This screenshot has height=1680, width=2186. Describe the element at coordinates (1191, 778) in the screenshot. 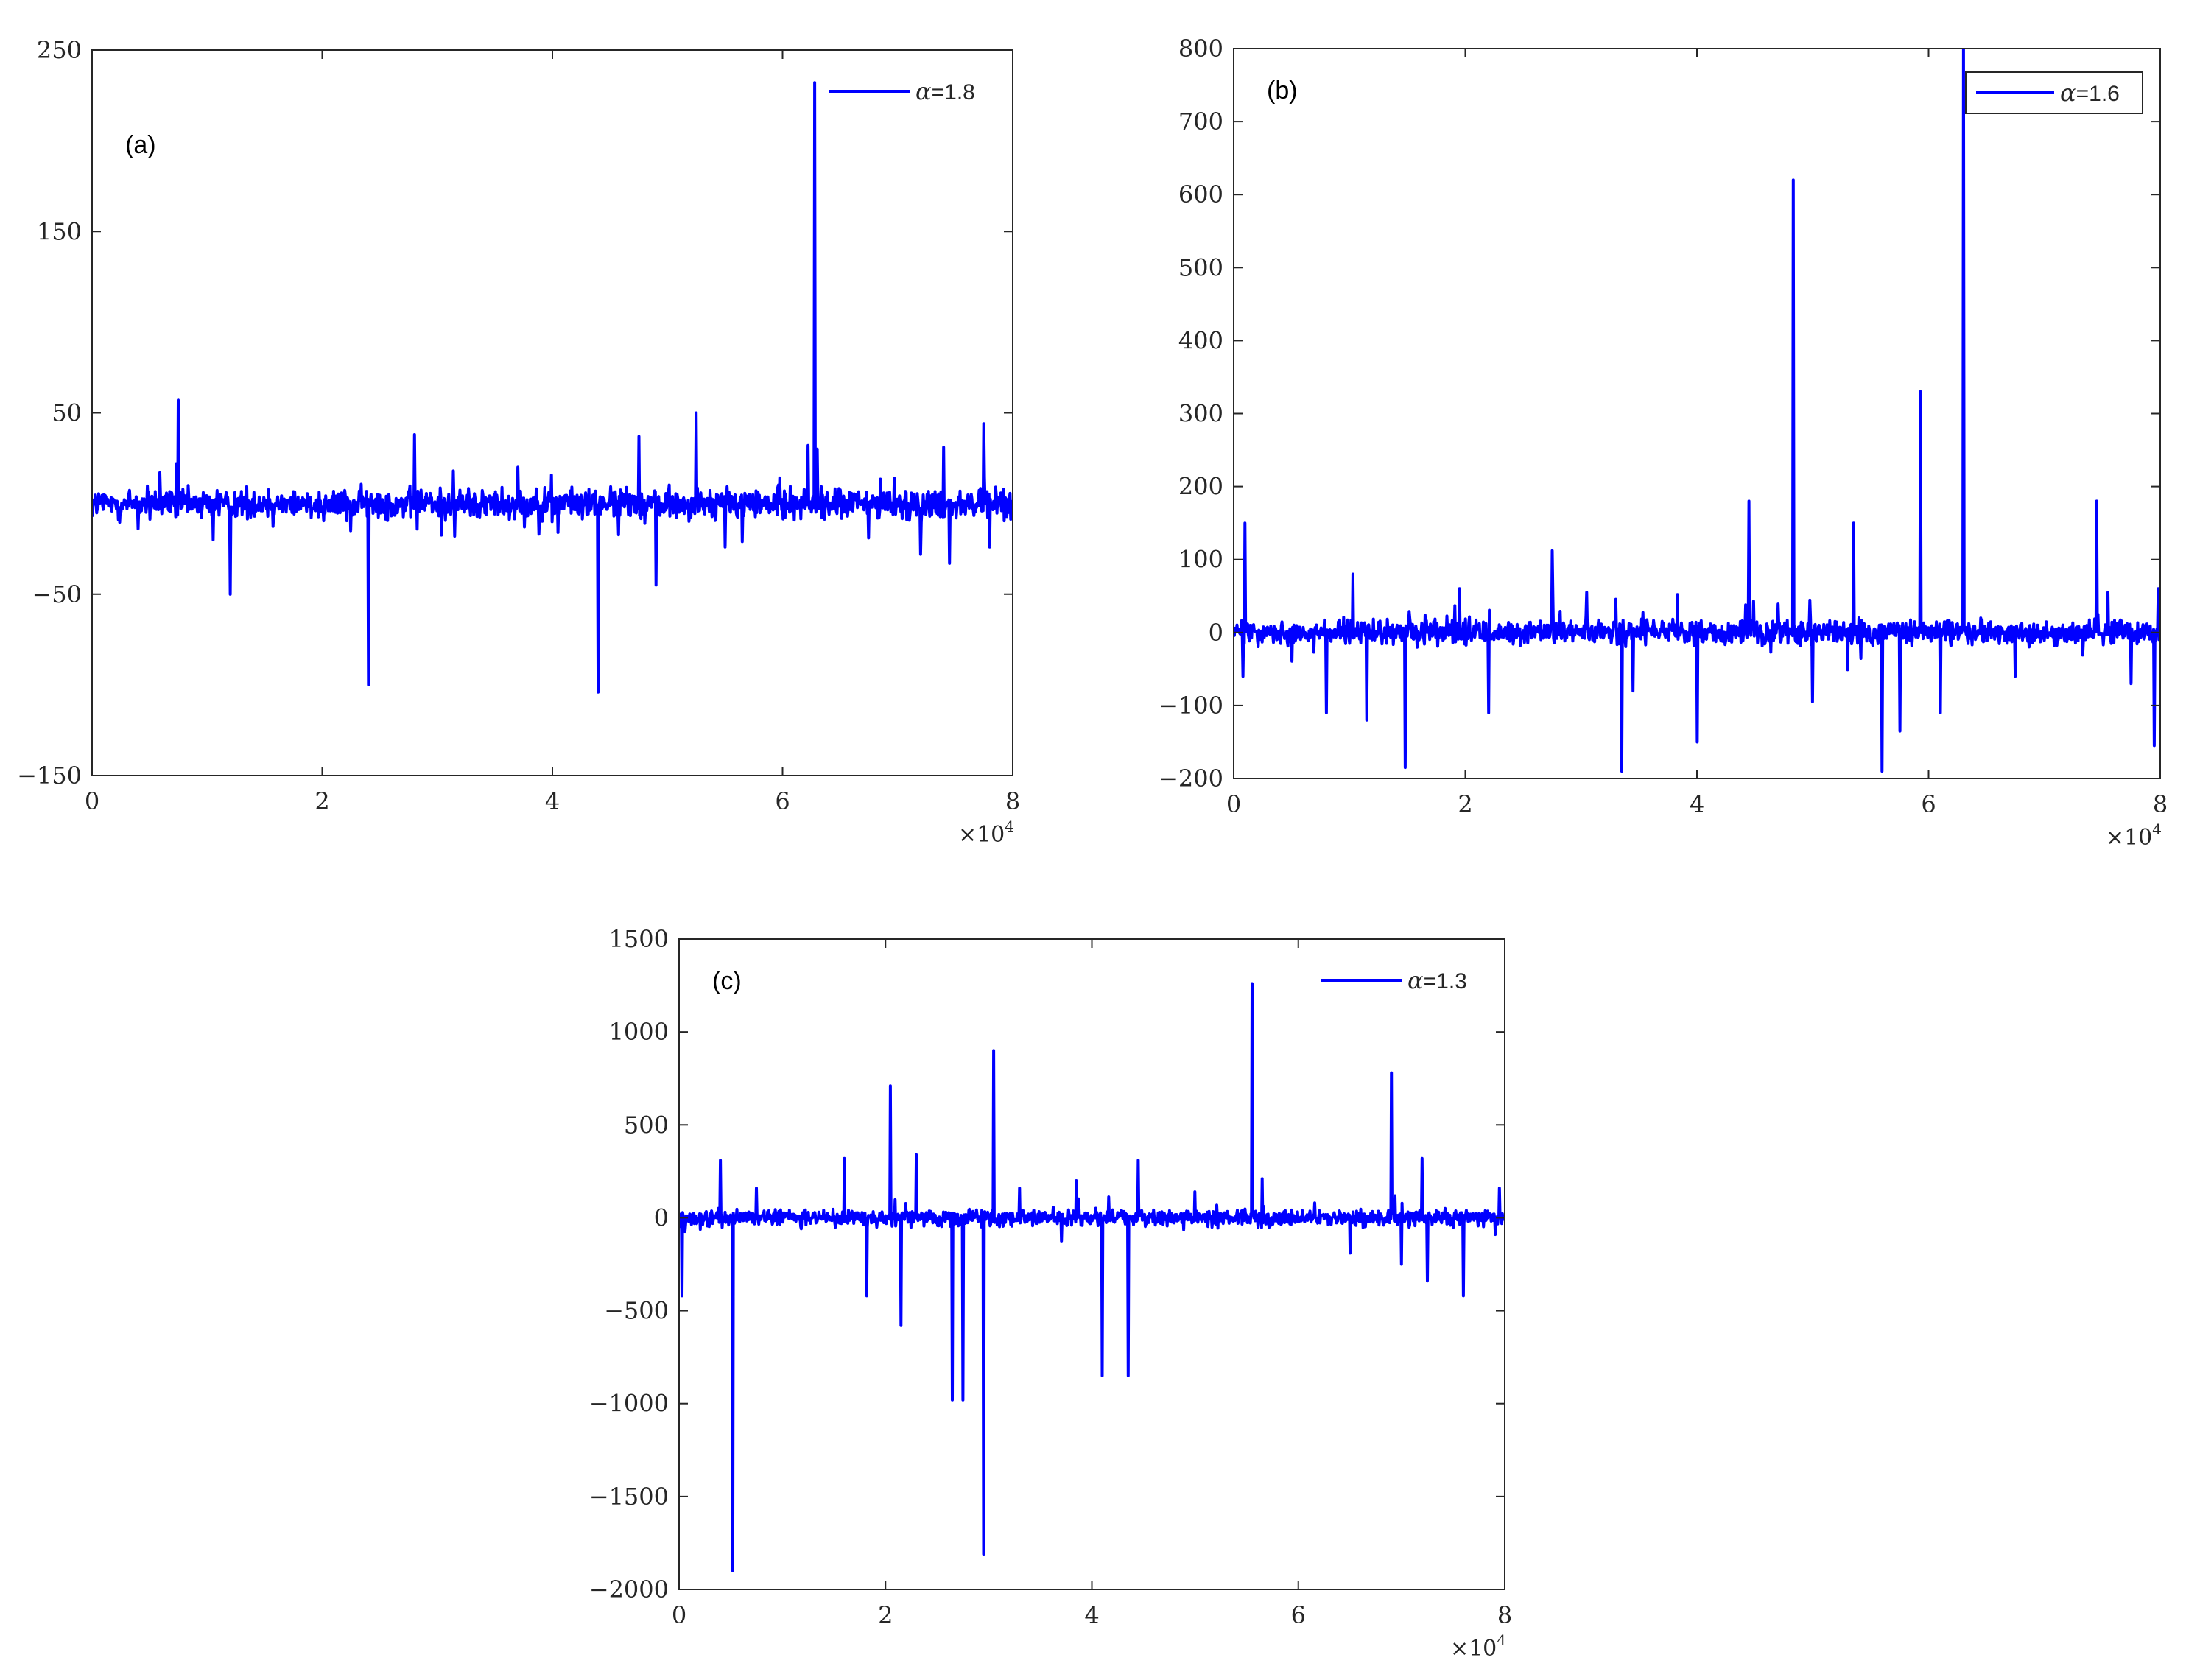

I see `y-tick-label: −200` at that location.